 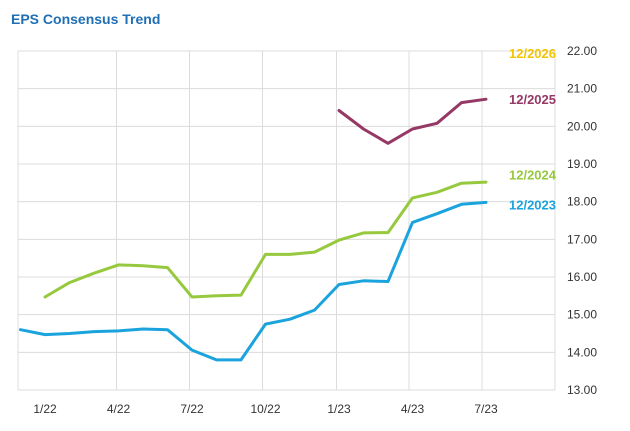 What do you see at coordinates (582, 51) in the screenshot?
I see `y-tick-label: 22.00` at bounding box center [582, 51].